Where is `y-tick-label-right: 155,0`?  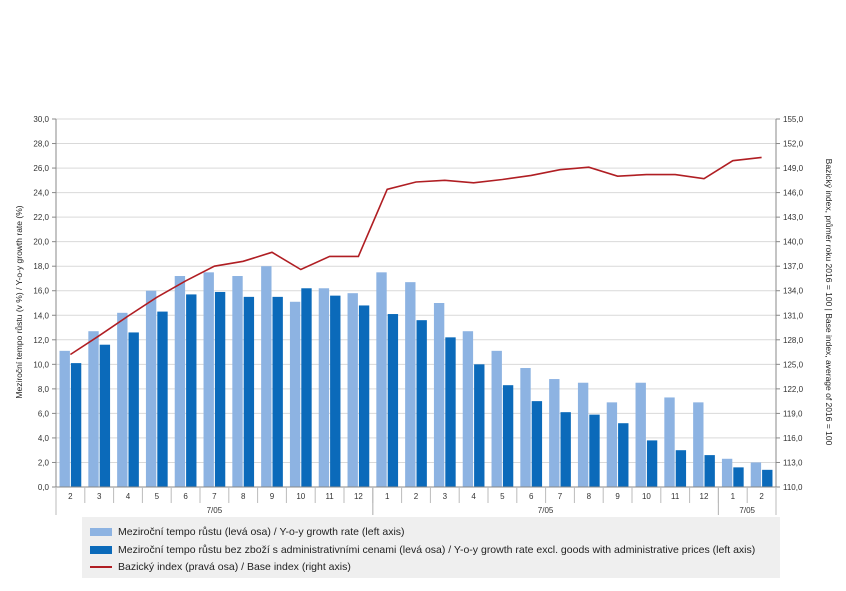 y-tick-label-right: 155,0 is located at coordinates (793, 119).